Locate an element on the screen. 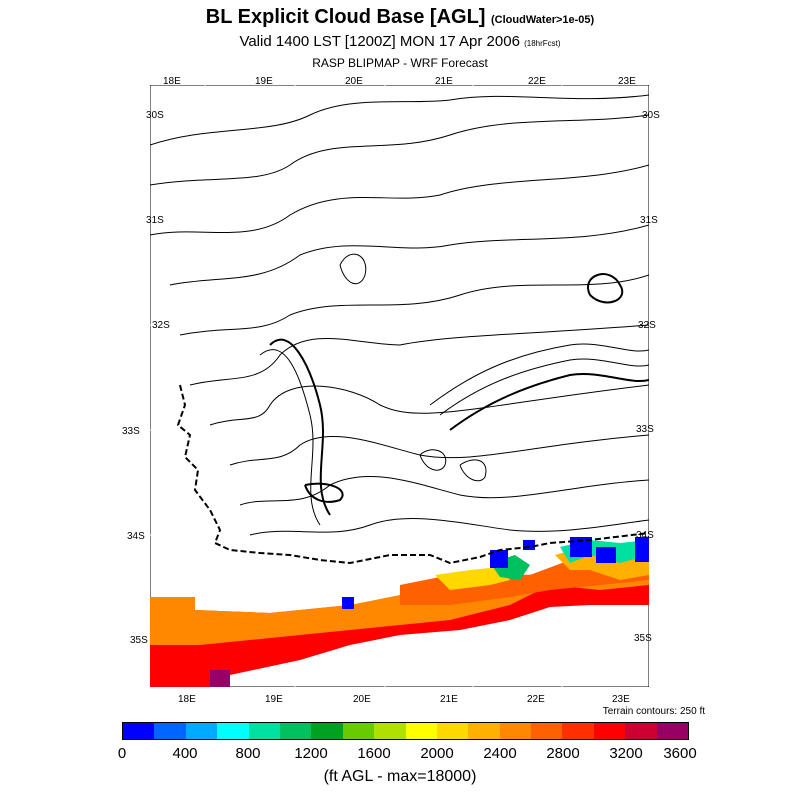 Image resolution: width=800 pixels, height=800 pixels. colorbar is located at coordinates (405, 731).